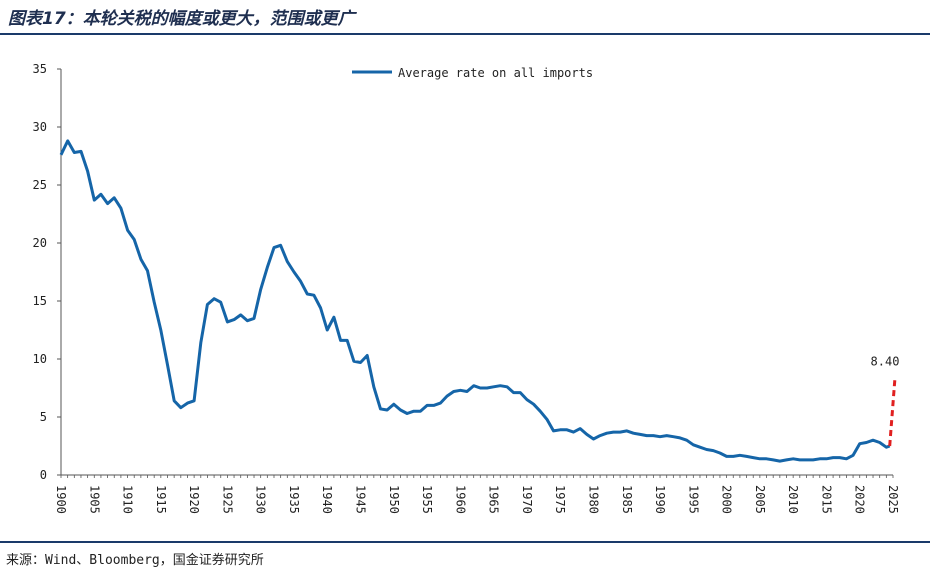 The width and height of the screenshot is (934, 572). I want to click on y-tick-label: 20, so click(40, 243).